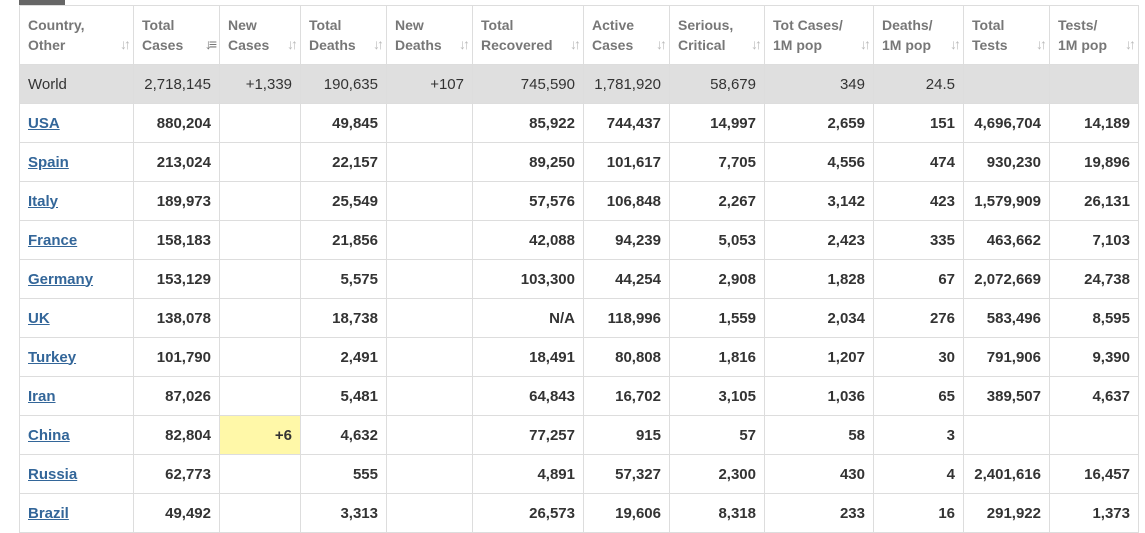 This screenshot has width=1145, height=533. I want to click on cell-country-other: France, so click(76, 240).